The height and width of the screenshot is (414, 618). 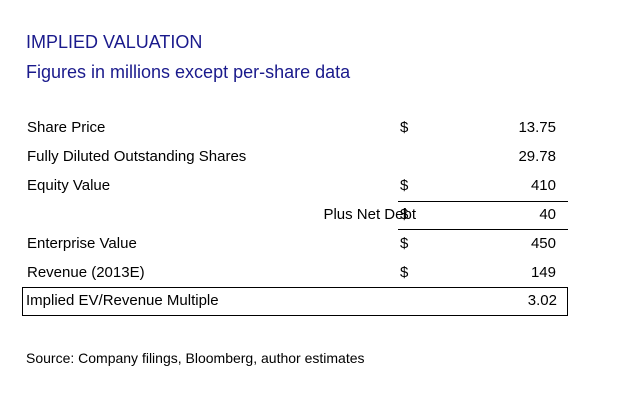 What do you see at coordinates (542, 300) in the screenshot?
I see `row-value: 3.02` at bounding box center [542, 300].